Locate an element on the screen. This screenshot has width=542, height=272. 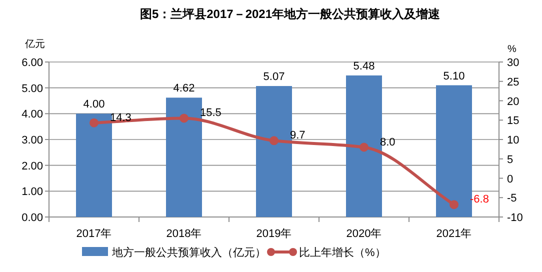
chart-title: 图5：兰坪县2017－2021年地方一般公共预算收入及增速 is located at coordinates (291, 14).